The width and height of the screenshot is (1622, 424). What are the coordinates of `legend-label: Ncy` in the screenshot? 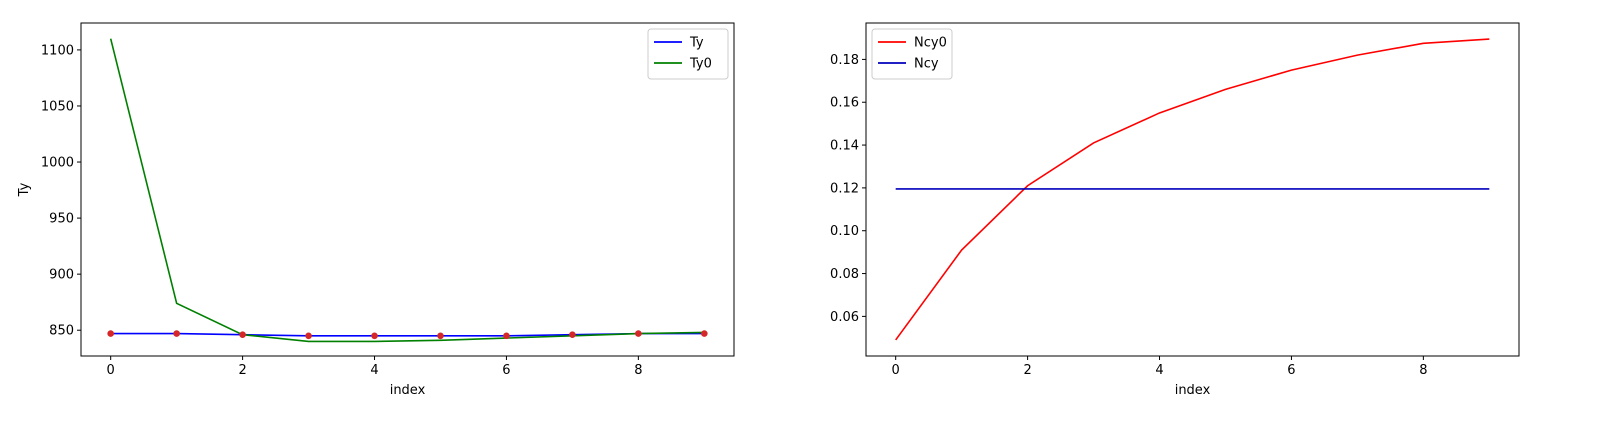 It's located at (926, 64).